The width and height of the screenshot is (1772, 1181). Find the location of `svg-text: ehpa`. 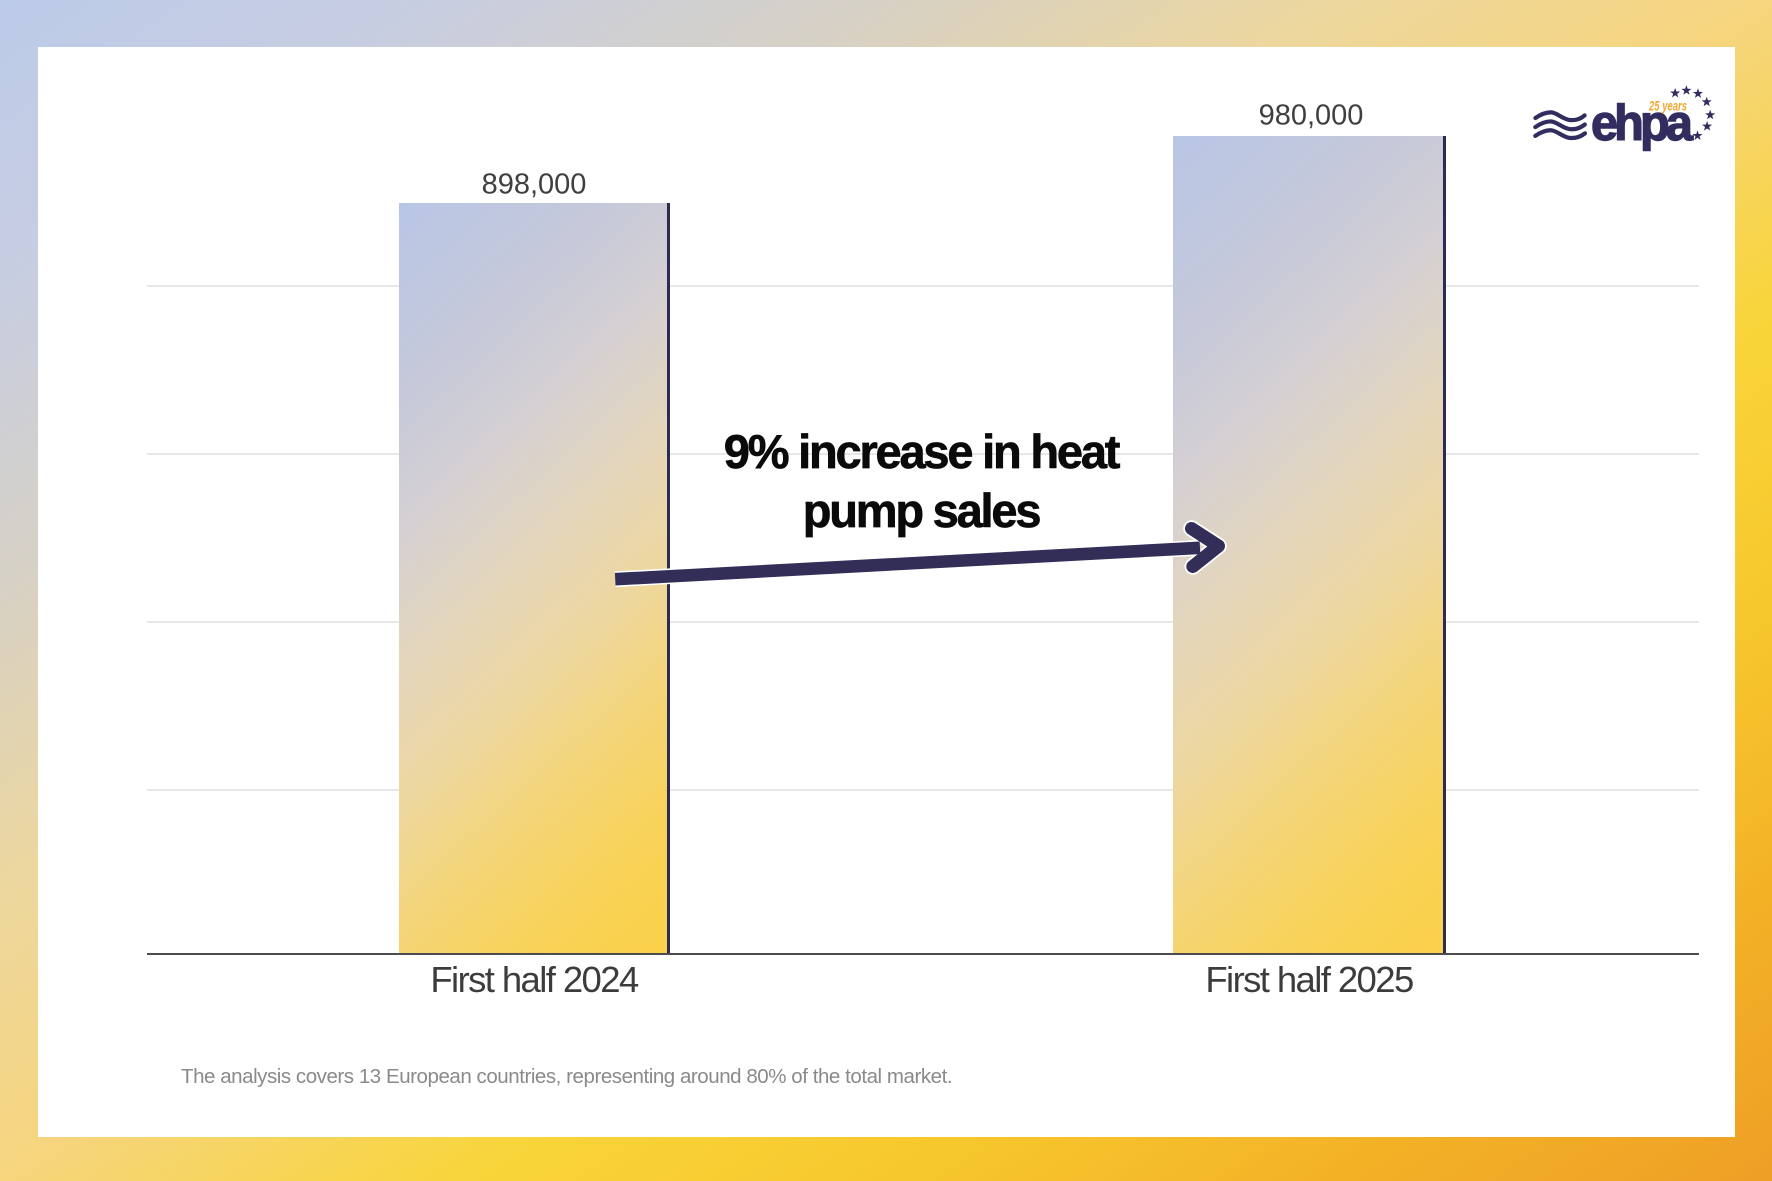

svg-text: ehpa is located at coordinates (1642, 123).